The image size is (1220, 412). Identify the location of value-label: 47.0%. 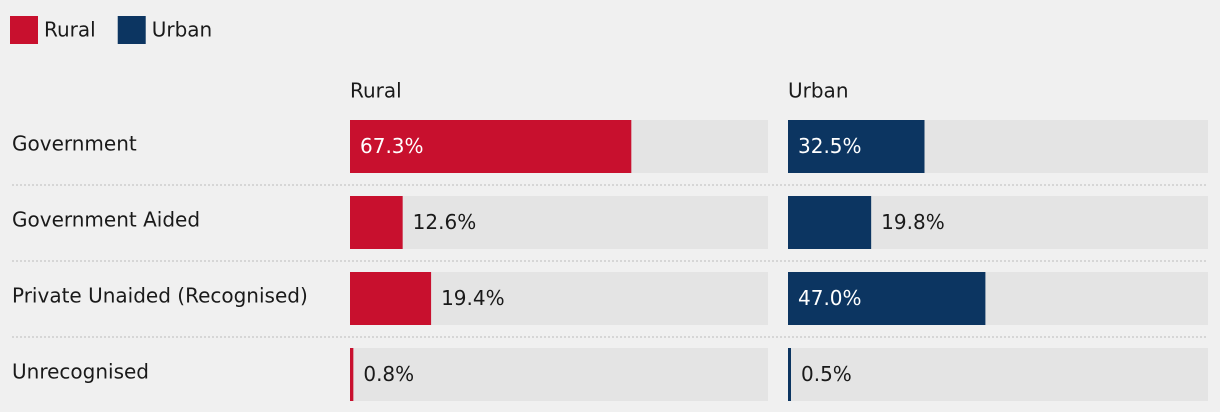
(830, 298).